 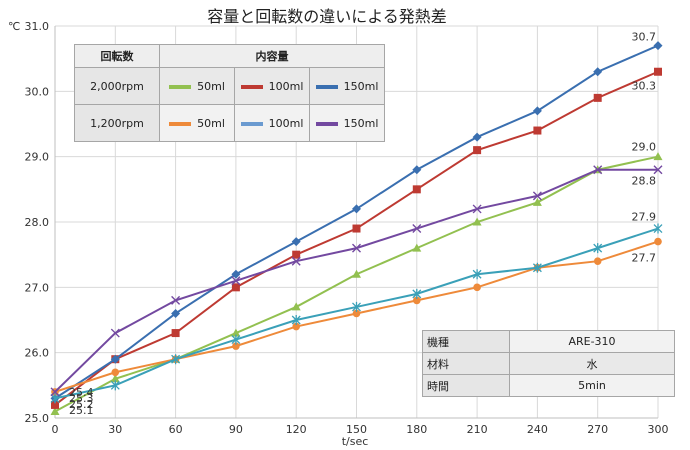 I want to click on y-tick-label: 29.0, so click(x=37, y=157).